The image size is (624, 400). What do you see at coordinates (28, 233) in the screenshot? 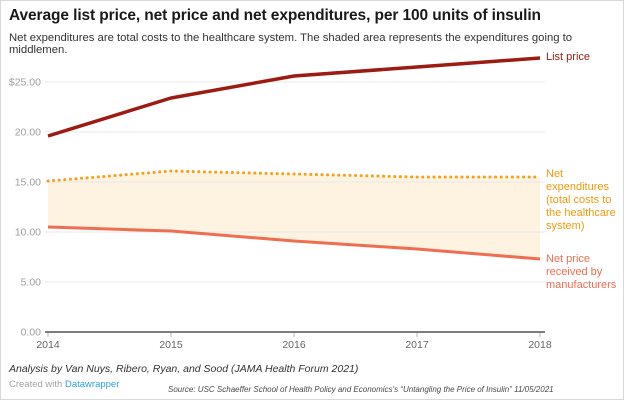
I see `y-axis-label: 10.00` at bounding box center [28, 233].